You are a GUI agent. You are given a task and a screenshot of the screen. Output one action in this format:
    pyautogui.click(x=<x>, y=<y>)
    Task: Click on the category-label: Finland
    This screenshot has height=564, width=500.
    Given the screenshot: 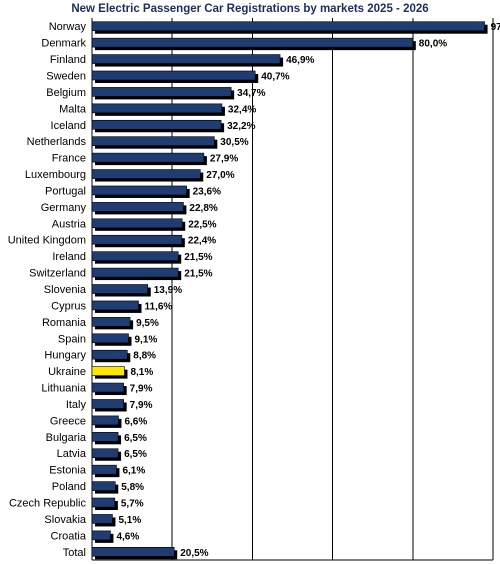 What is the action you would take?
    pyautogui.click(x=68, y=60)
    